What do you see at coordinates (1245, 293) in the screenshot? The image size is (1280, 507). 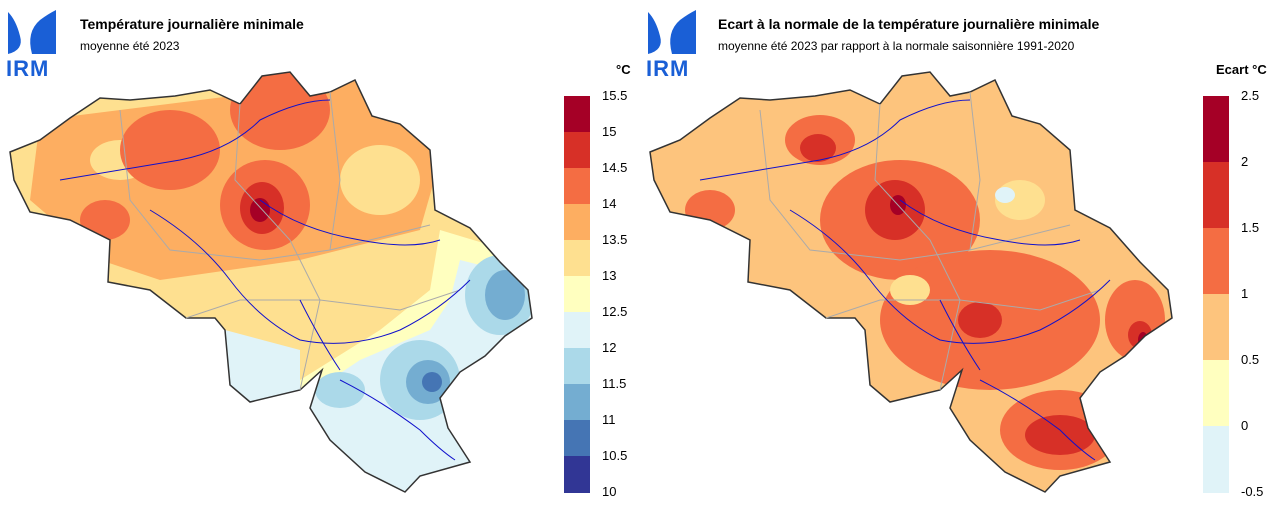 I see `legend-tick-label: 1` at bounding box center [1245, 293].